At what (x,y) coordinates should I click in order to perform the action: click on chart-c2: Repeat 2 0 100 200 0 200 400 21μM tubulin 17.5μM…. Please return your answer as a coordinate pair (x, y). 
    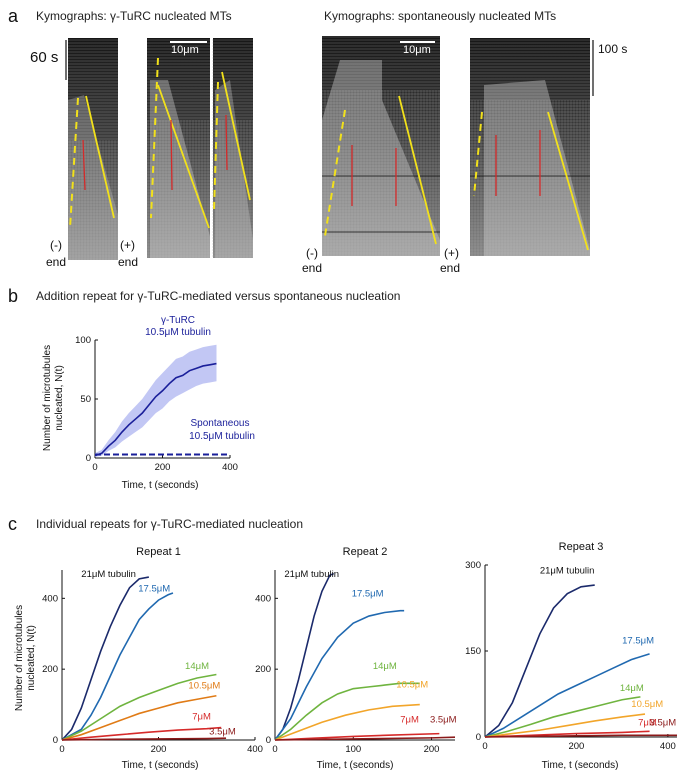
    Looking at the image, I should click on (355, 650).